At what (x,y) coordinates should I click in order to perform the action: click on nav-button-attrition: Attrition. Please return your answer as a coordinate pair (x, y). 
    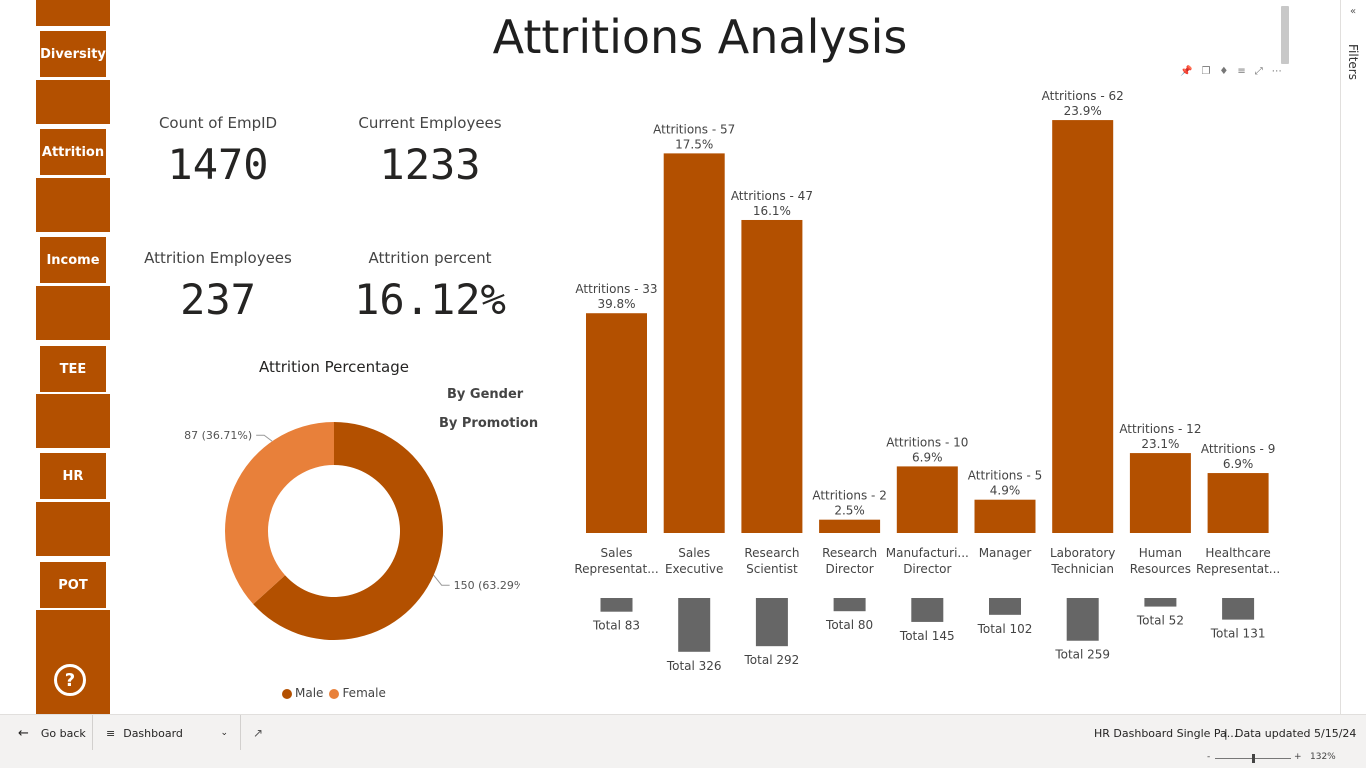
    Looking at the image, I should click on (73, 152).